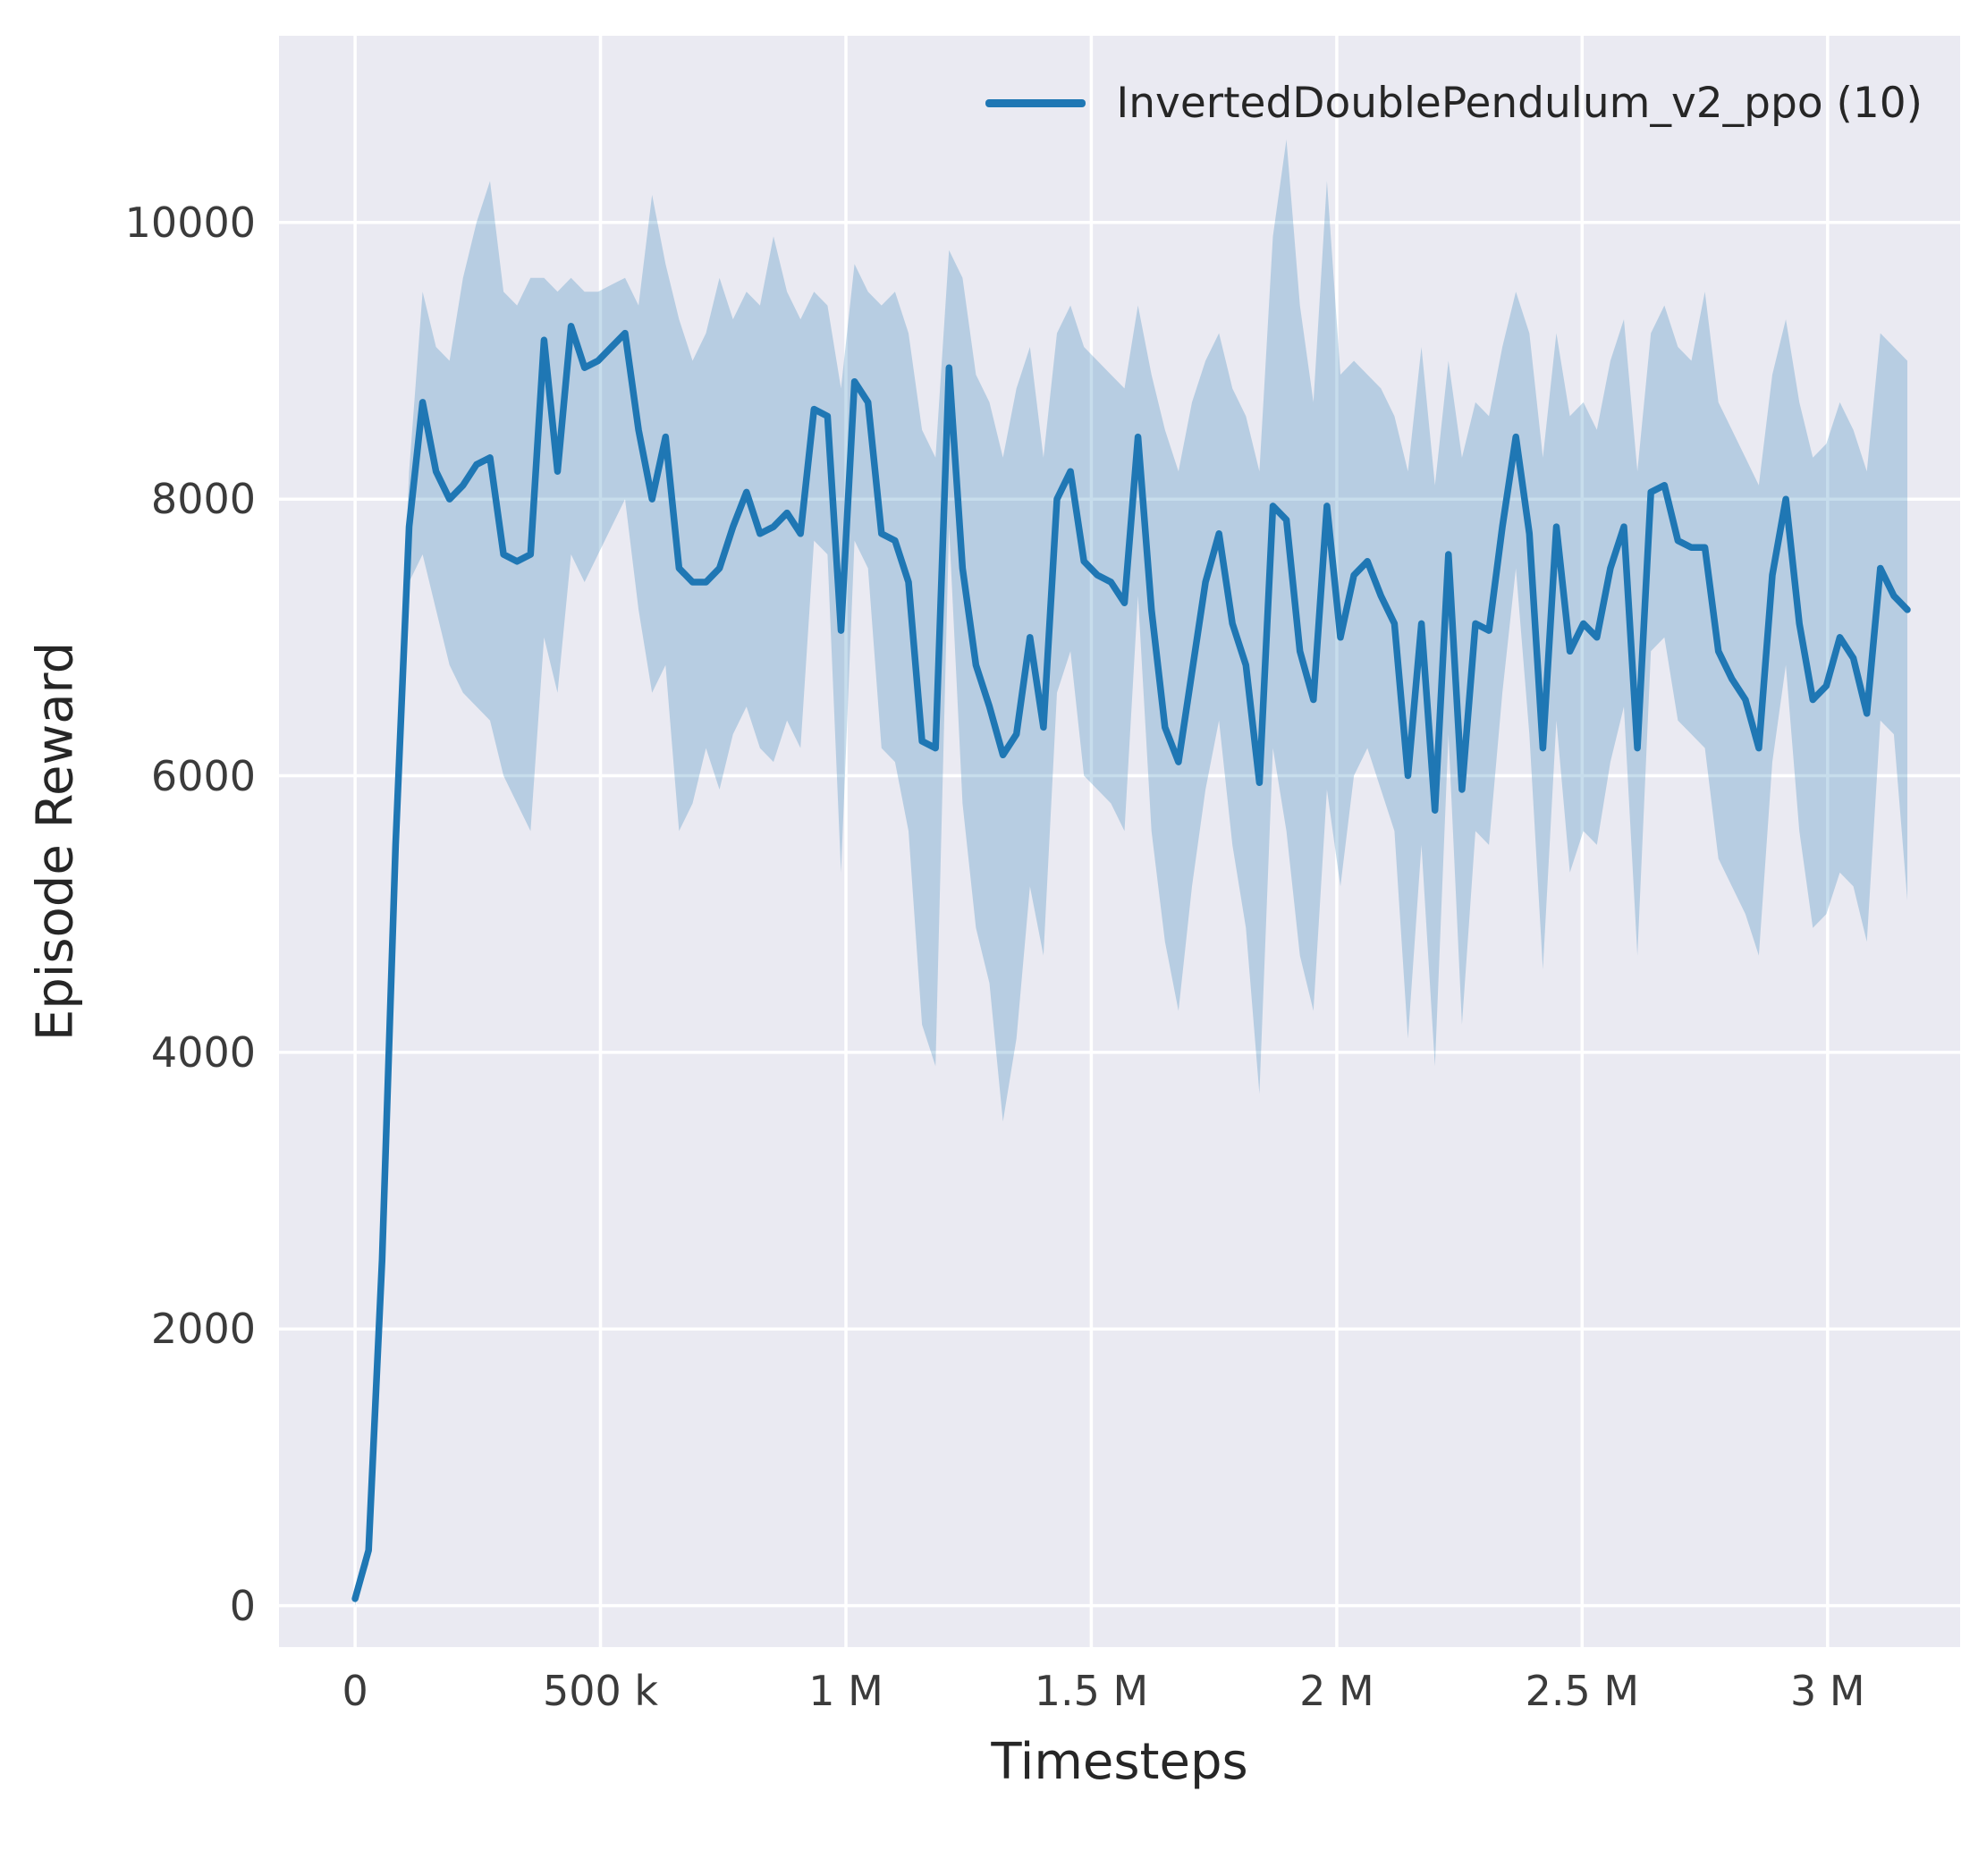  Describe the element at coordinates (190, 222) in the screenshot. I see `y-tick-label: 10000` at that location.